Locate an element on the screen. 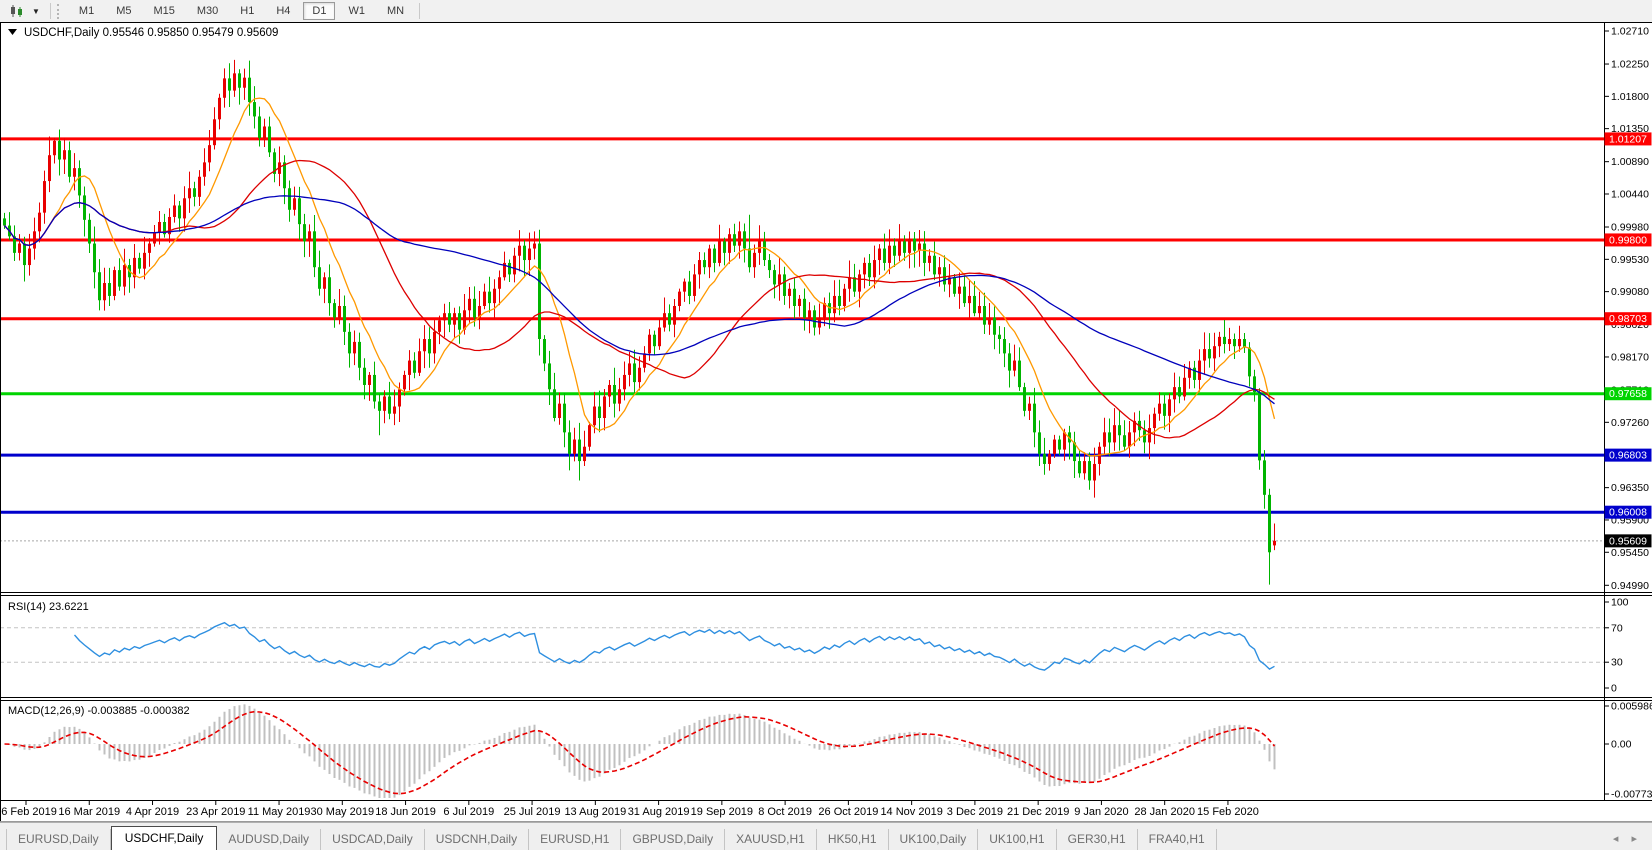 The height and width of the screenshot is (850, 1652). price-tick-label: 1.01350 is located at coordinates (1630, 129).